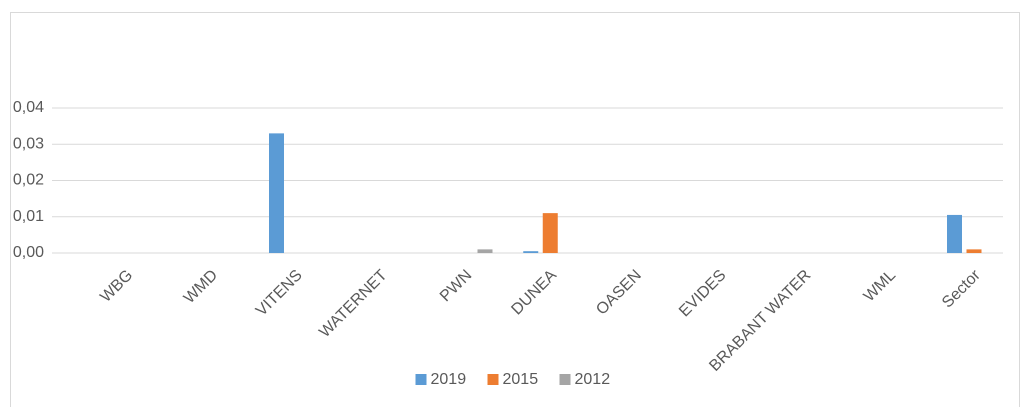 Image resolution: width=1027 pixels, height=407 pixels. What do you see at coordinates (28, 143) in the screenshot?
I see `y-tick-label: 0,03` at bounding box center [28, 143].